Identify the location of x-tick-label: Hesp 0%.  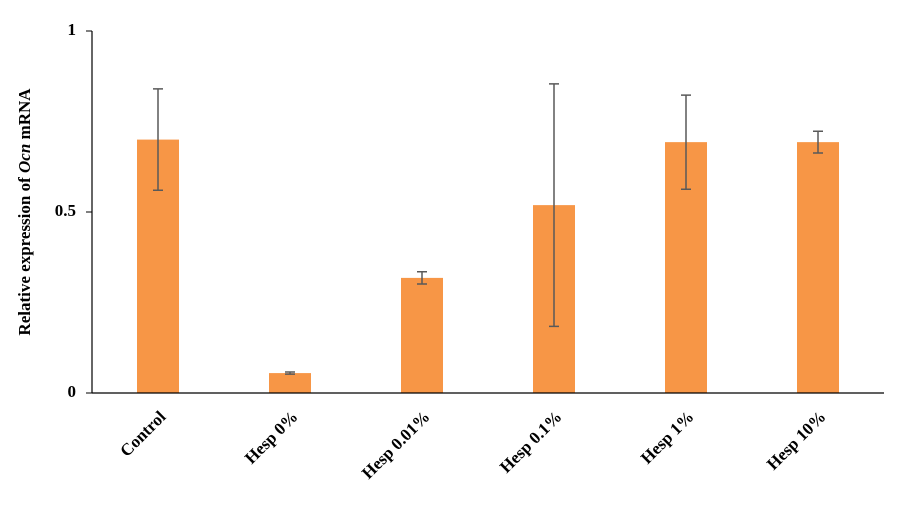
(271, 437).